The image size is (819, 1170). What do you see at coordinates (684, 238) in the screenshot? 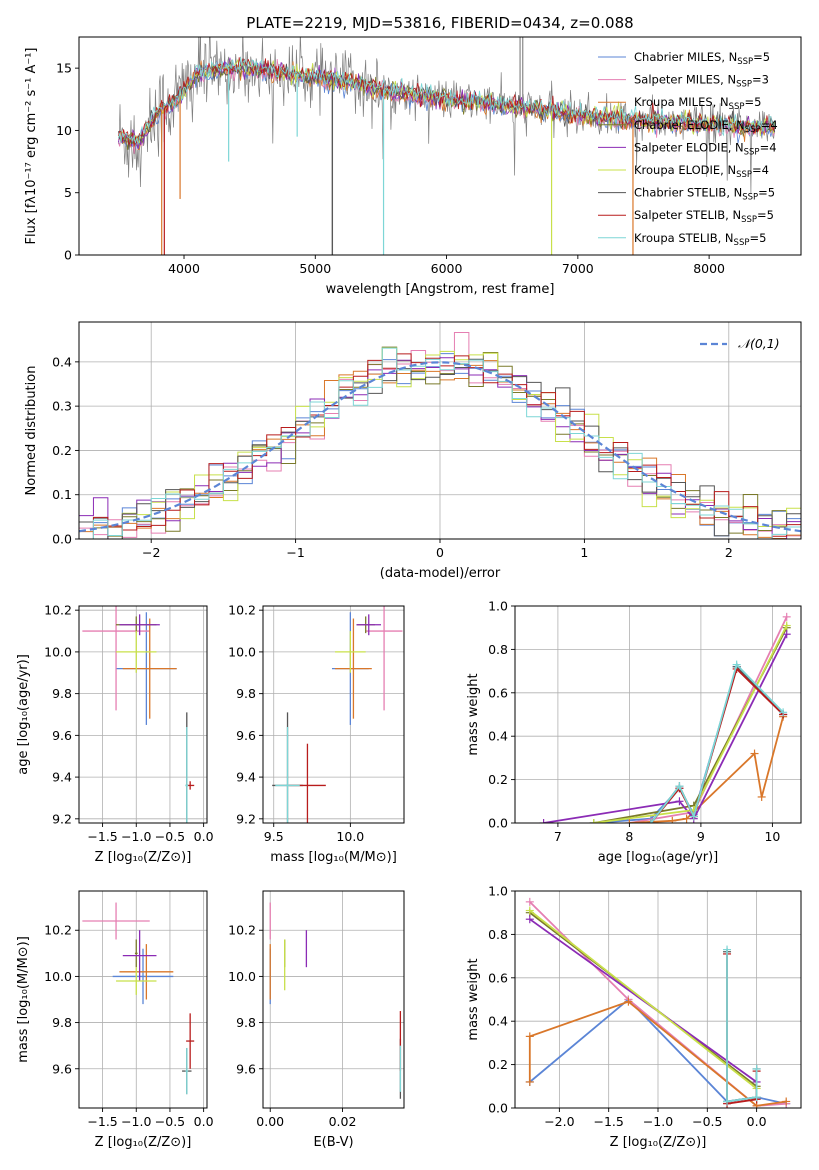
I see `legend-label-main: Kroupa STELIB, N` at bounding box center [684, 238].